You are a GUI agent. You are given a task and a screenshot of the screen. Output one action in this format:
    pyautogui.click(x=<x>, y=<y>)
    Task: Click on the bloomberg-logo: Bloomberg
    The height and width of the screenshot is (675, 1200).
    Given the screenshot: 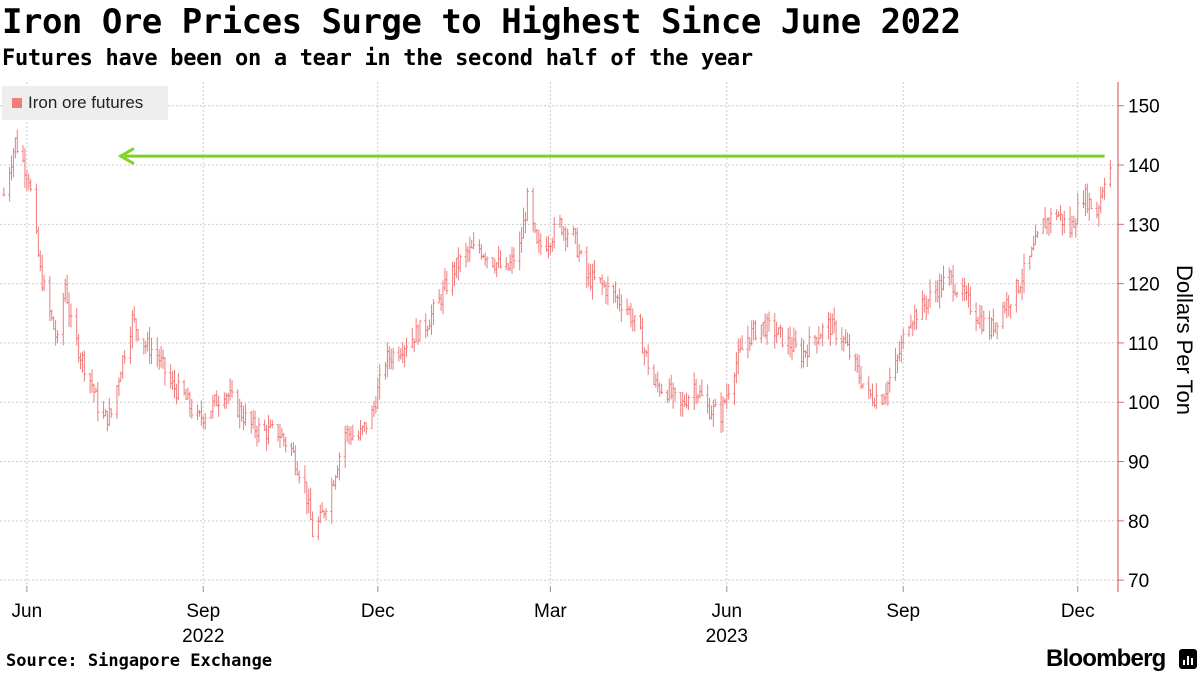 What is the action you would take?
    pyautogui.click(x=1106, y=658)
    